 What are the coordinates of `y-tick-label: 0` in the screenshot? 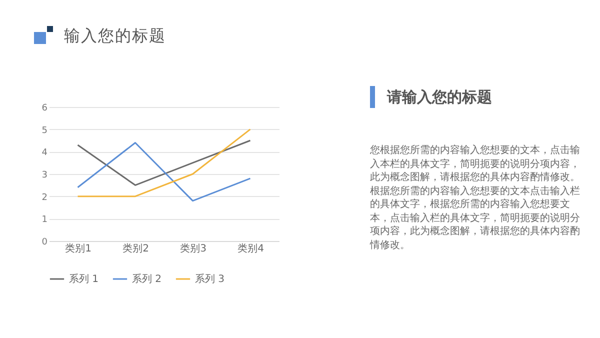 It's located at (45, 243).